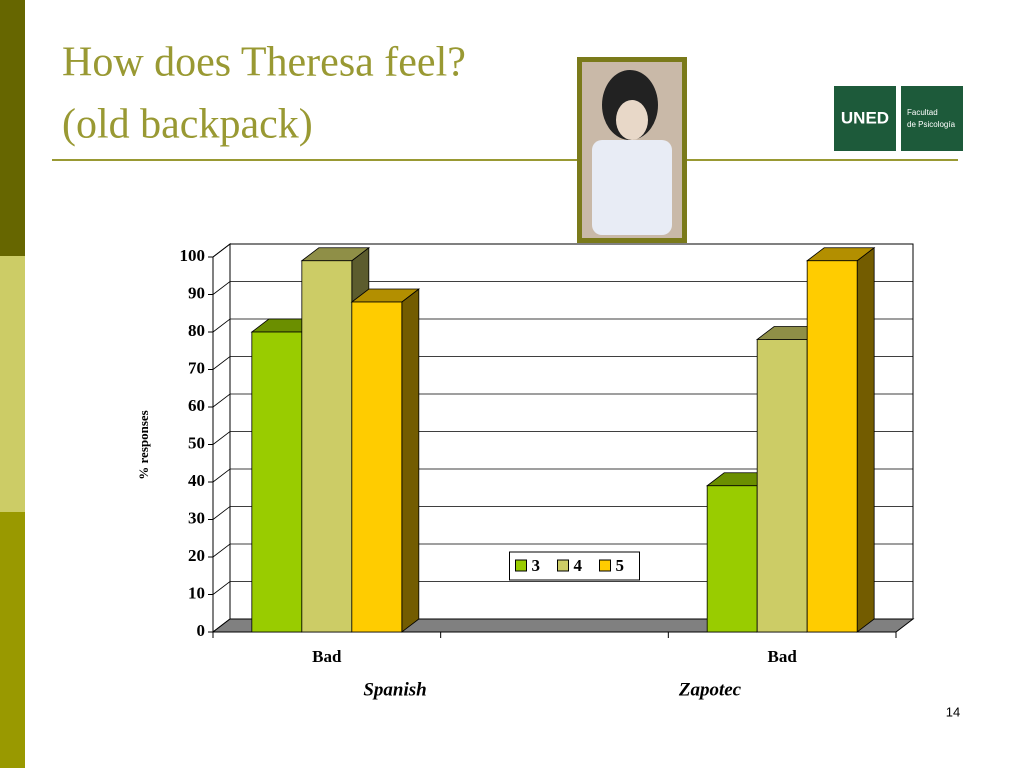  What do you see at coordinates (710, 689) in the screenshot?
I see `group-label: Zapotec` at bounding box center [710, 689].